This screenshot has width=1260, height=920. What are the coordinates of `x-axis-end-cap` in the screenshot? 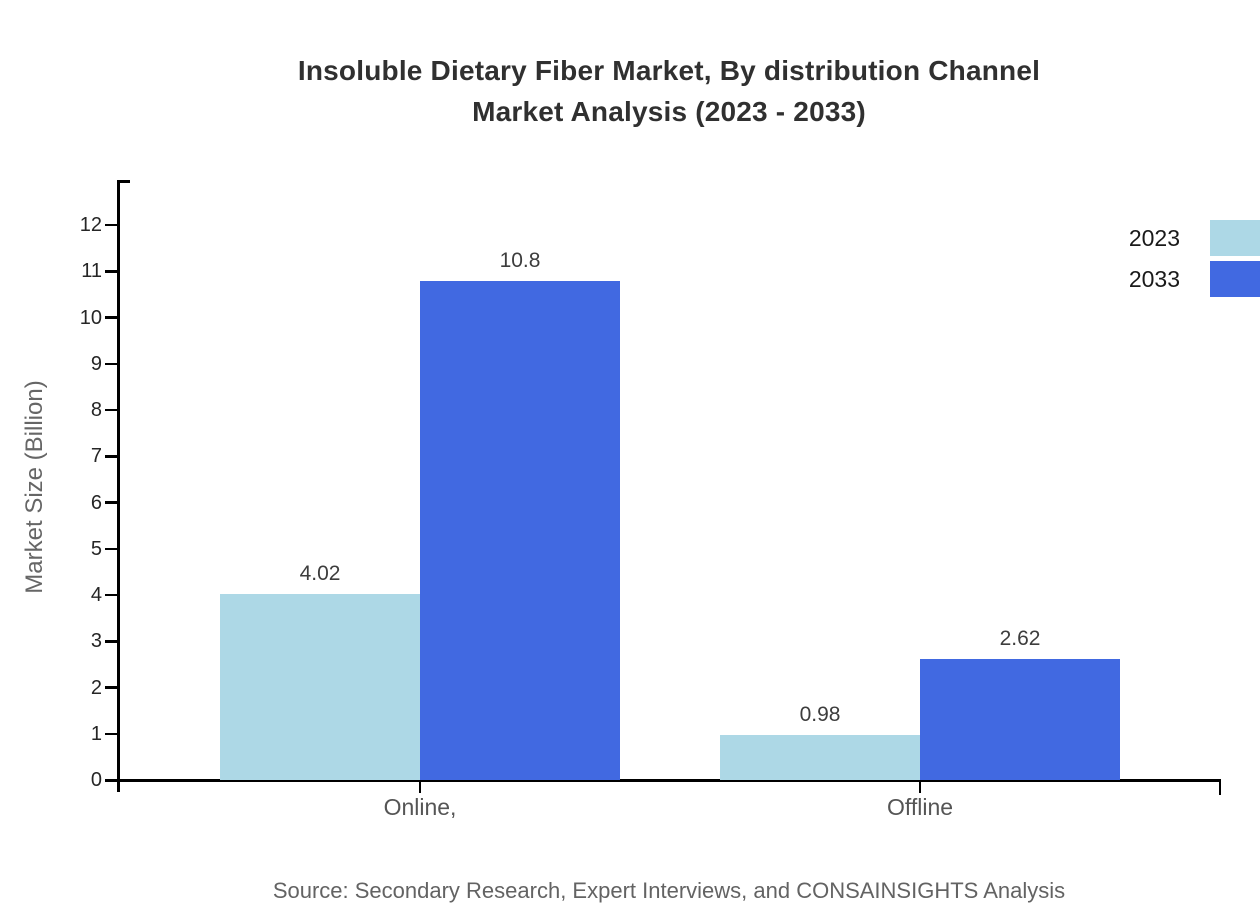 It's located at (1219, 787).